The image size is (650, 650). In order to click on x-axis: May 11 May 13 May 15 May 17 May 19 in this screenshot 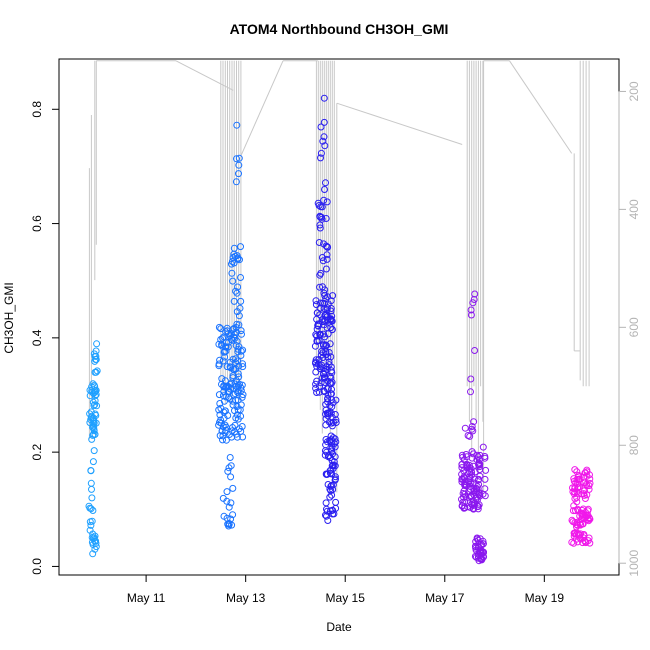, I will do `click(345, 589)`.